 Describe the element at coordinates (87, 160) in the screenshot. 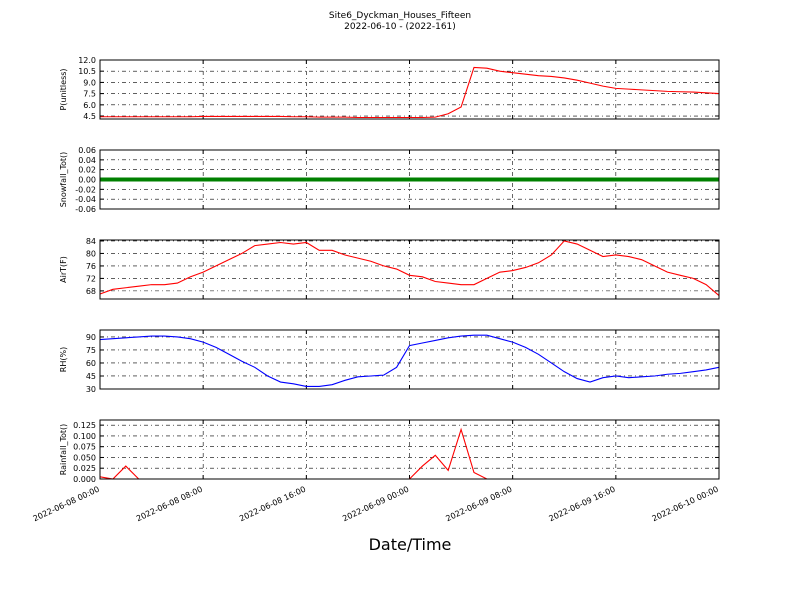

I see `y-tick-label: 0.04` at that location.